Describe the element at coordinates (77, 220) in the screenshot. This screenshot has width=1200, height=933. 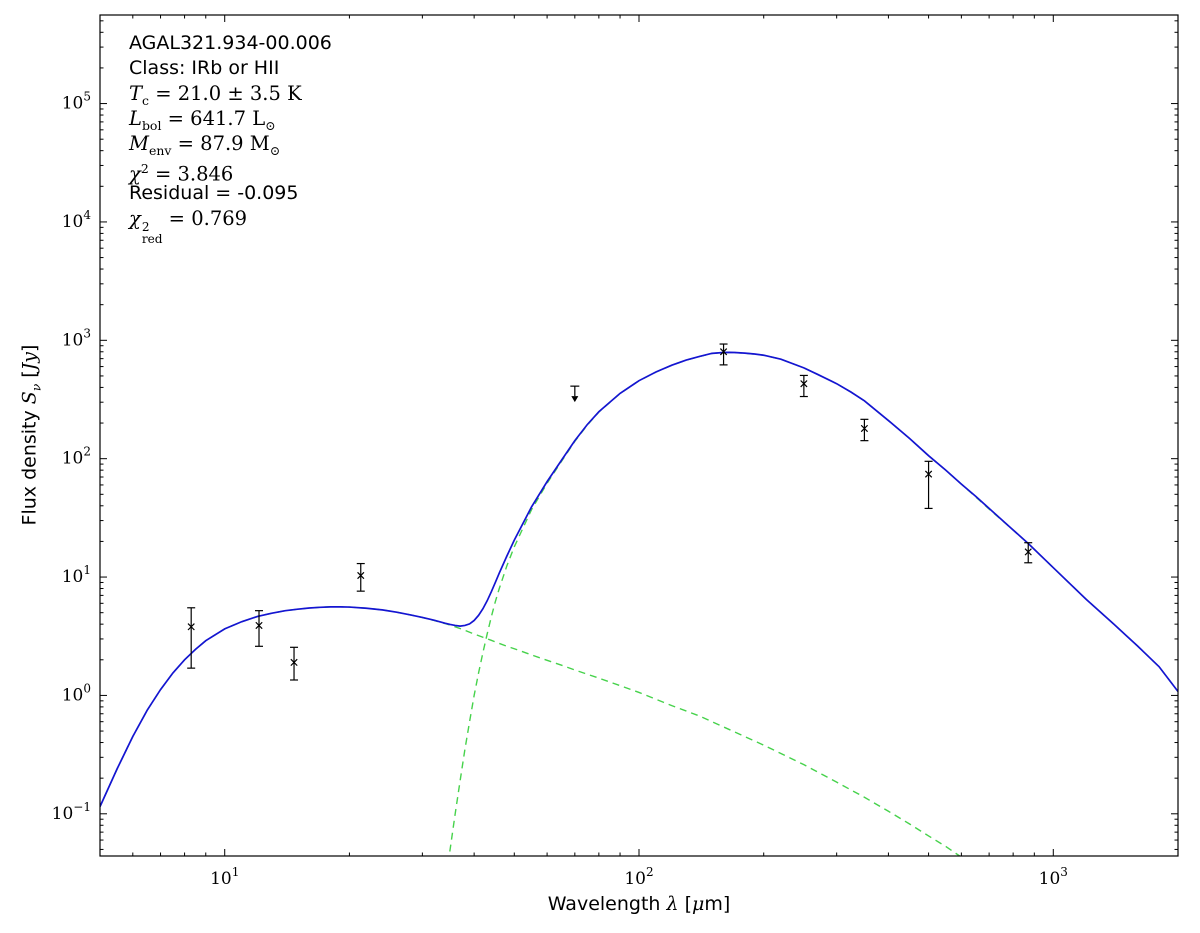
I see `y-tick-label: 10⁴` at that location.